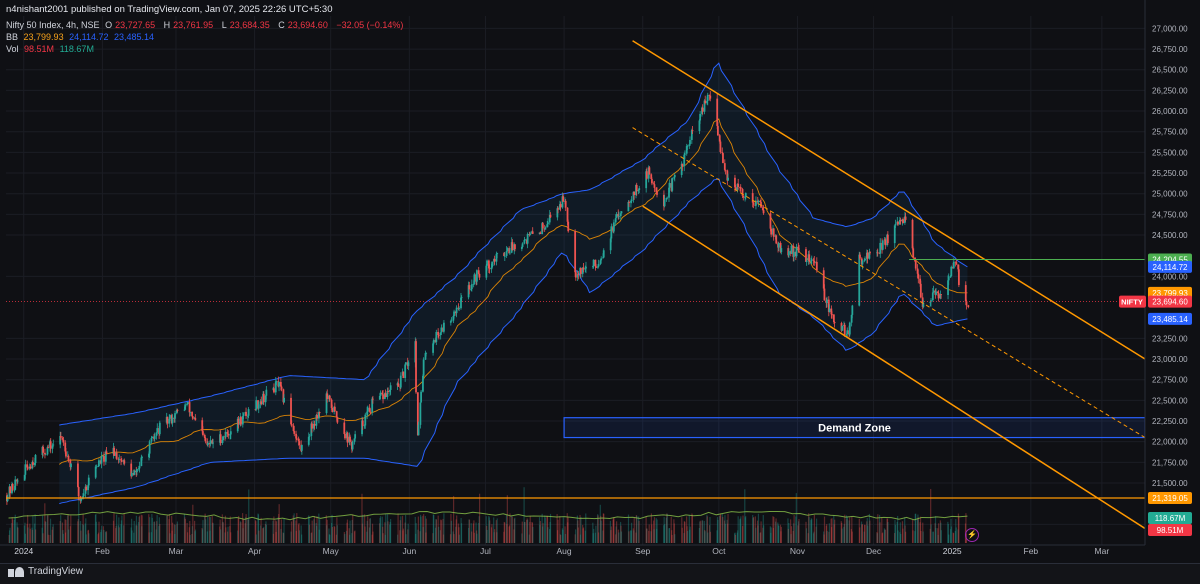 This screenshot has width=1200, height=584. Describe the element at coordinates (53, 25) in the screenshot. I see `symbol-title: Nifty 50 Index, 4h, NSE` at that location.